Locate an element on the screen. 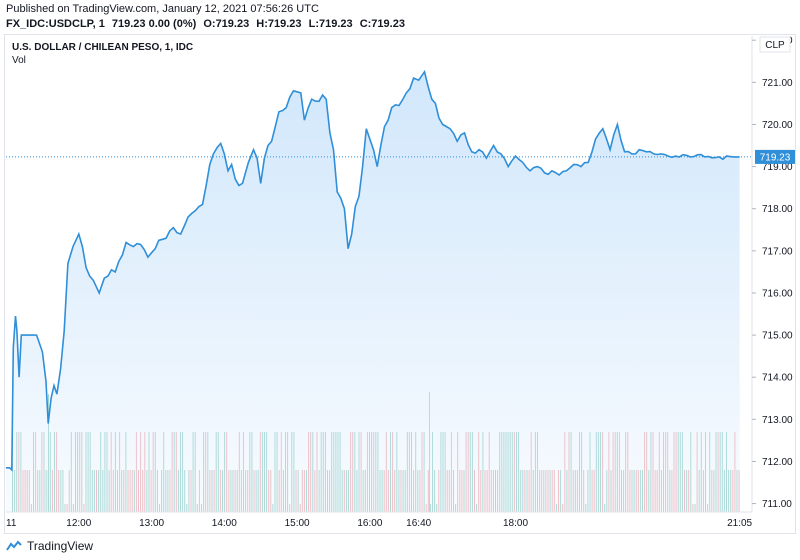  tradingview-brand: TradingView is located at coordinates (49, 546).